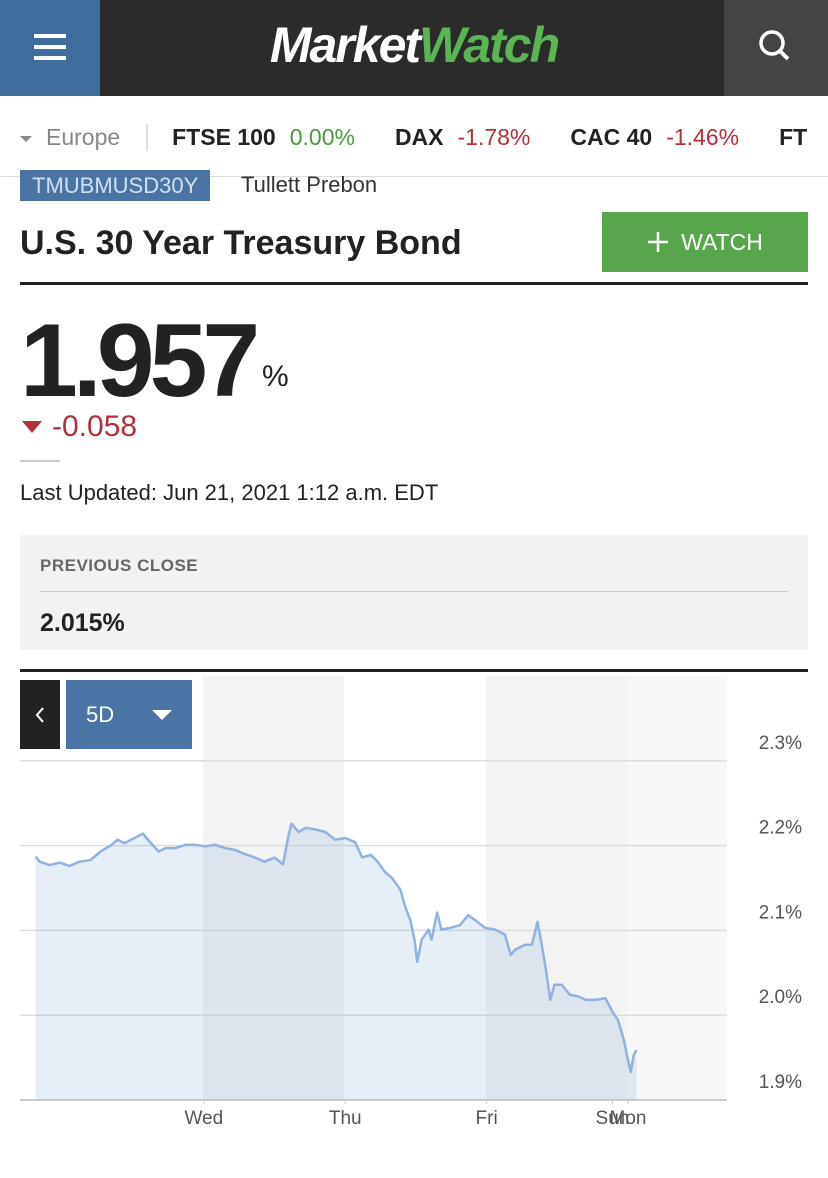 This screenshot has width=828, height=1178. Describe the element at coordinates (129, 714) in the screenshot. I see `range-selector: 5D` at that location.